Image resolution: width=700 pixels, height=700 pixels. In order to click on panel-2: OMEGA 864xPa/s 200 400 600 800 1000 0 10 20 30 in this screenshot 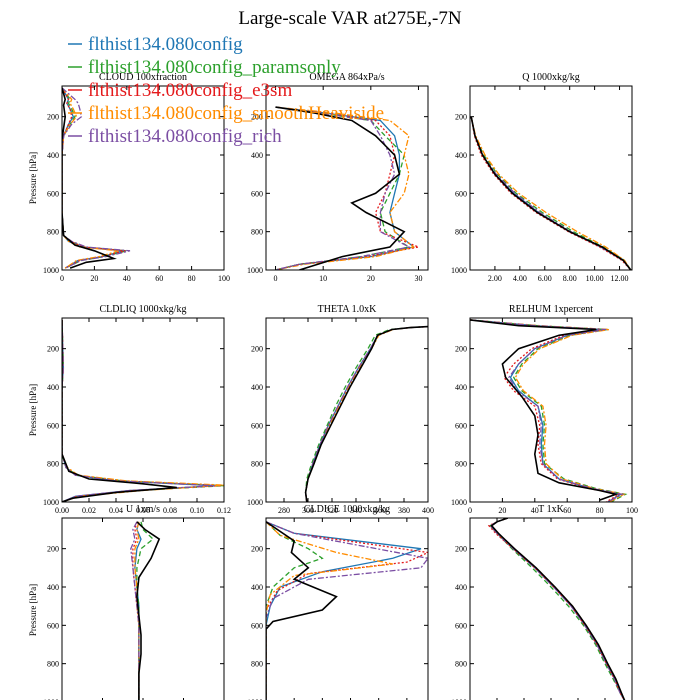, I will do `click(338, 177)`.